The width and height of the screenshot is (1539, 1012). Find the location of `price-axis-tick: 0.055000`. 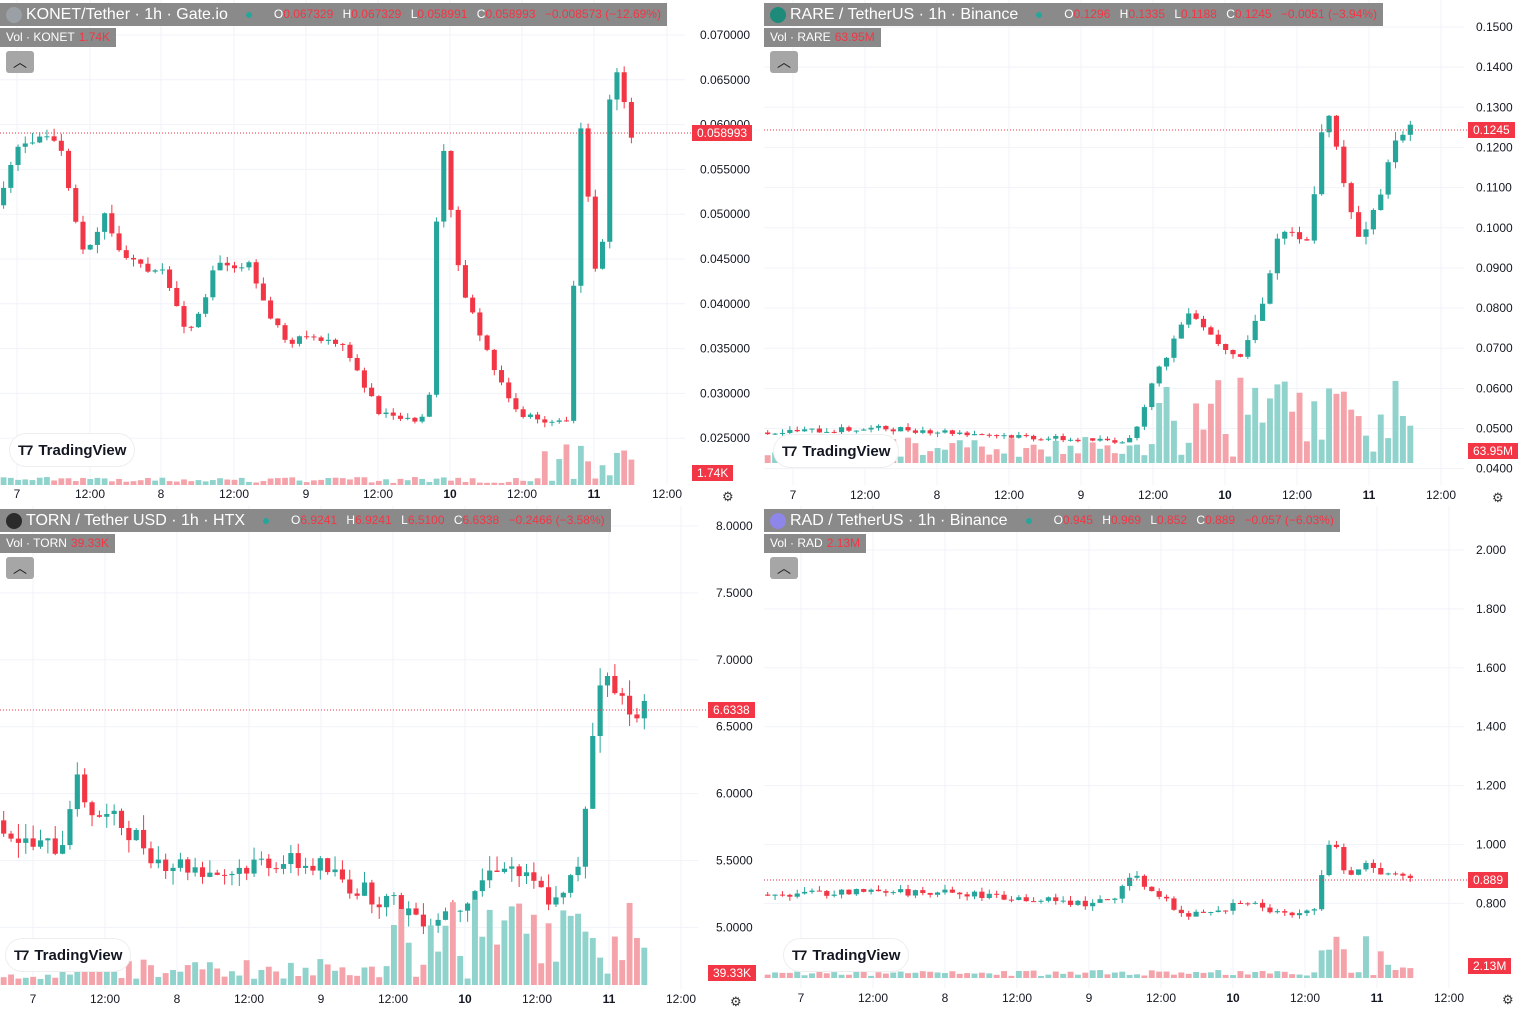

price-axis-tick: 0.055000 is located at coordinates (725, 169).